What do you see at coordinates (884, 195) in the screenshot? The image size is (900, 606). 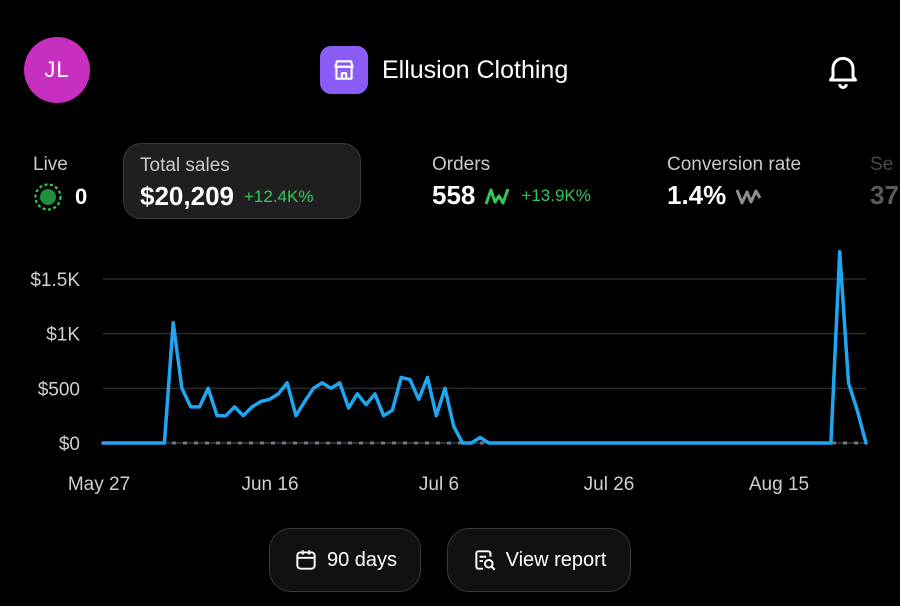 I see `metric-value: 37` at bounding box center [884, 195].